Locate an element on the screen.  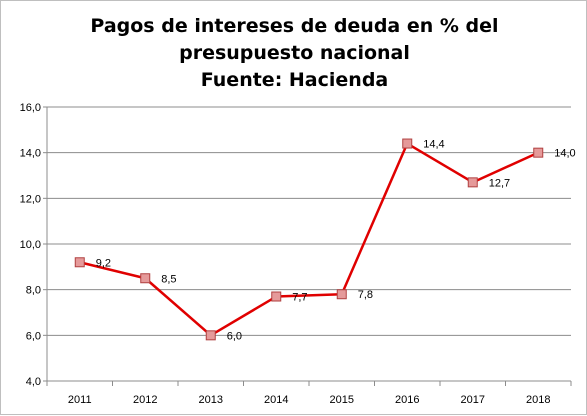
x-tick-label: 2015 is located at coordinates (342, 400).